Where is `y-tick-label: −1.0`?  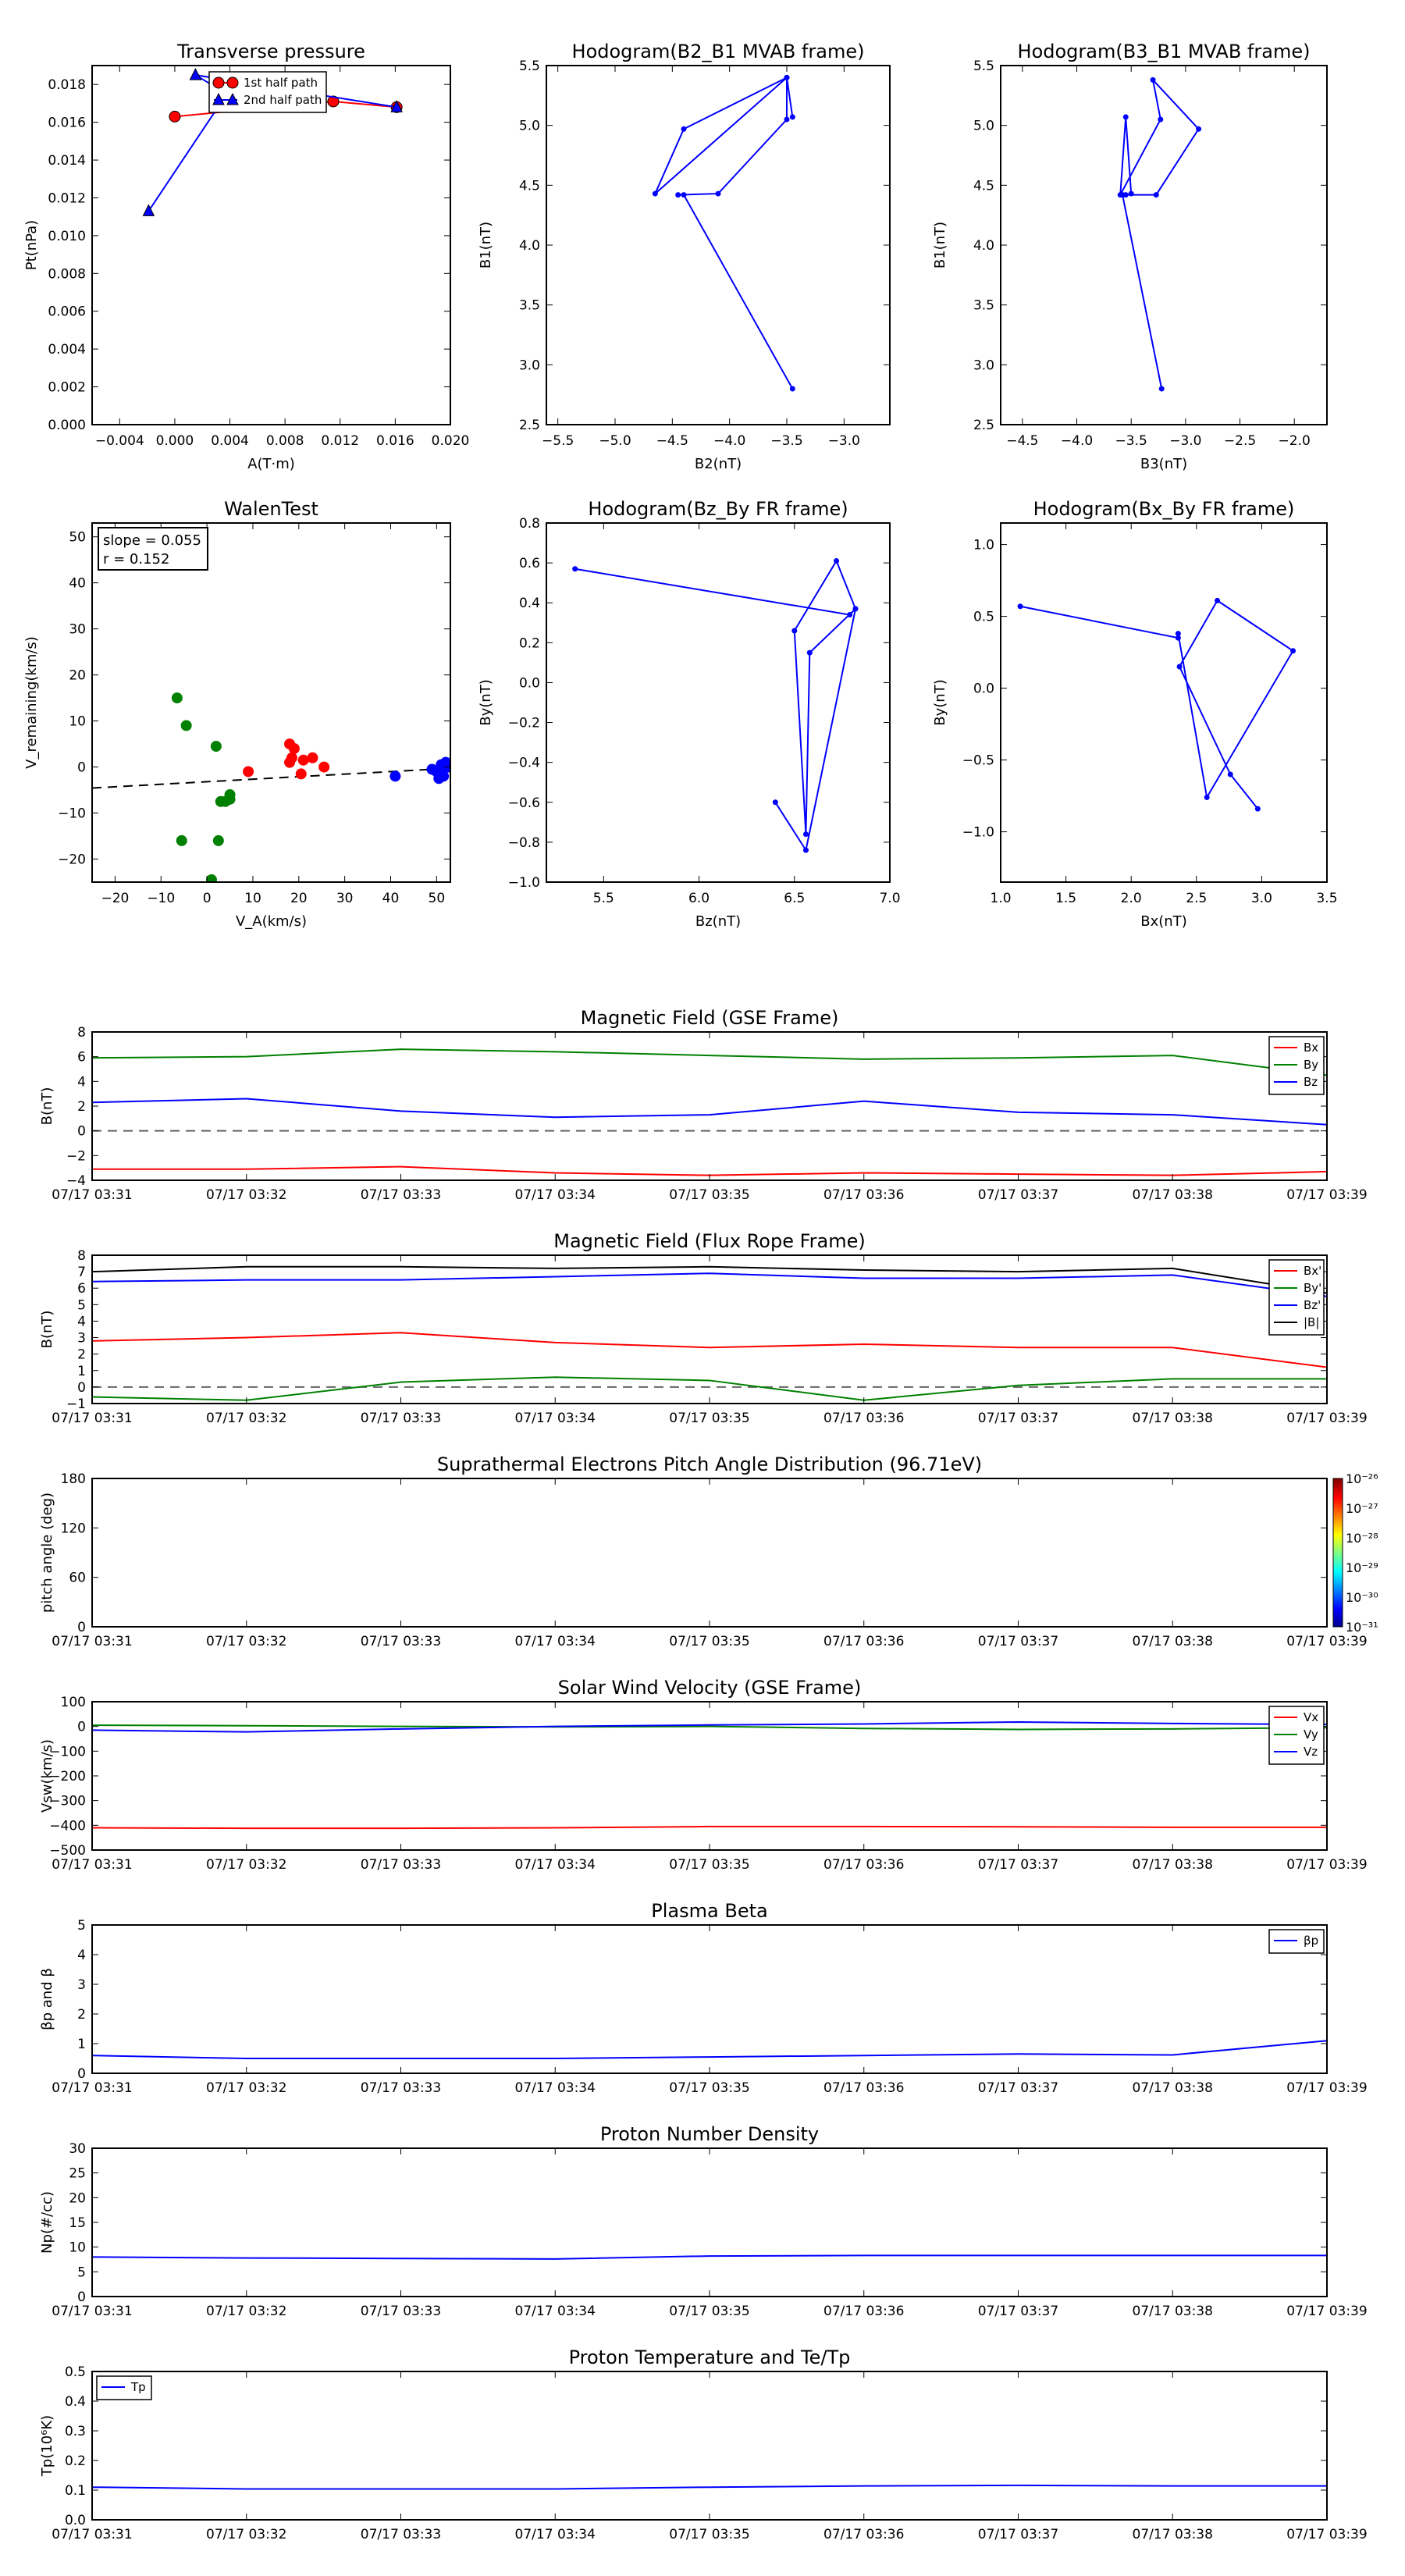 y-tick-label: −1.0 is located at coordinates (978, 833).